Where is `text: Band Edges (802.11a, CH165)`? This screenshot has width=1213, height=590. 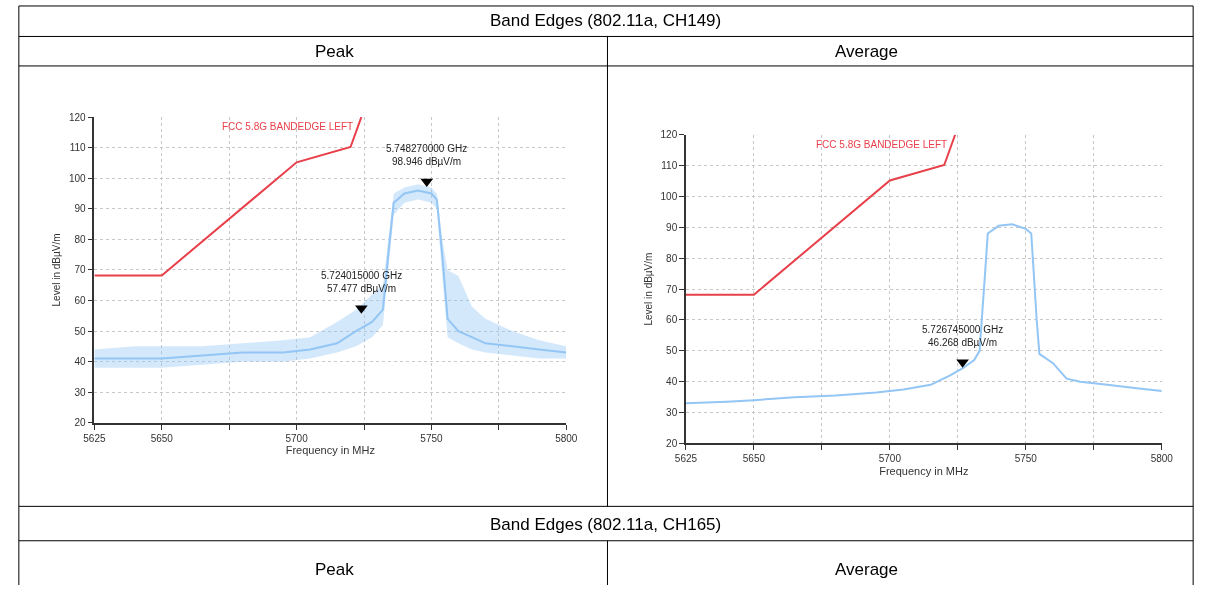 text: Band Edges (802.11a, CH165) is located at coordinates (606, 524).